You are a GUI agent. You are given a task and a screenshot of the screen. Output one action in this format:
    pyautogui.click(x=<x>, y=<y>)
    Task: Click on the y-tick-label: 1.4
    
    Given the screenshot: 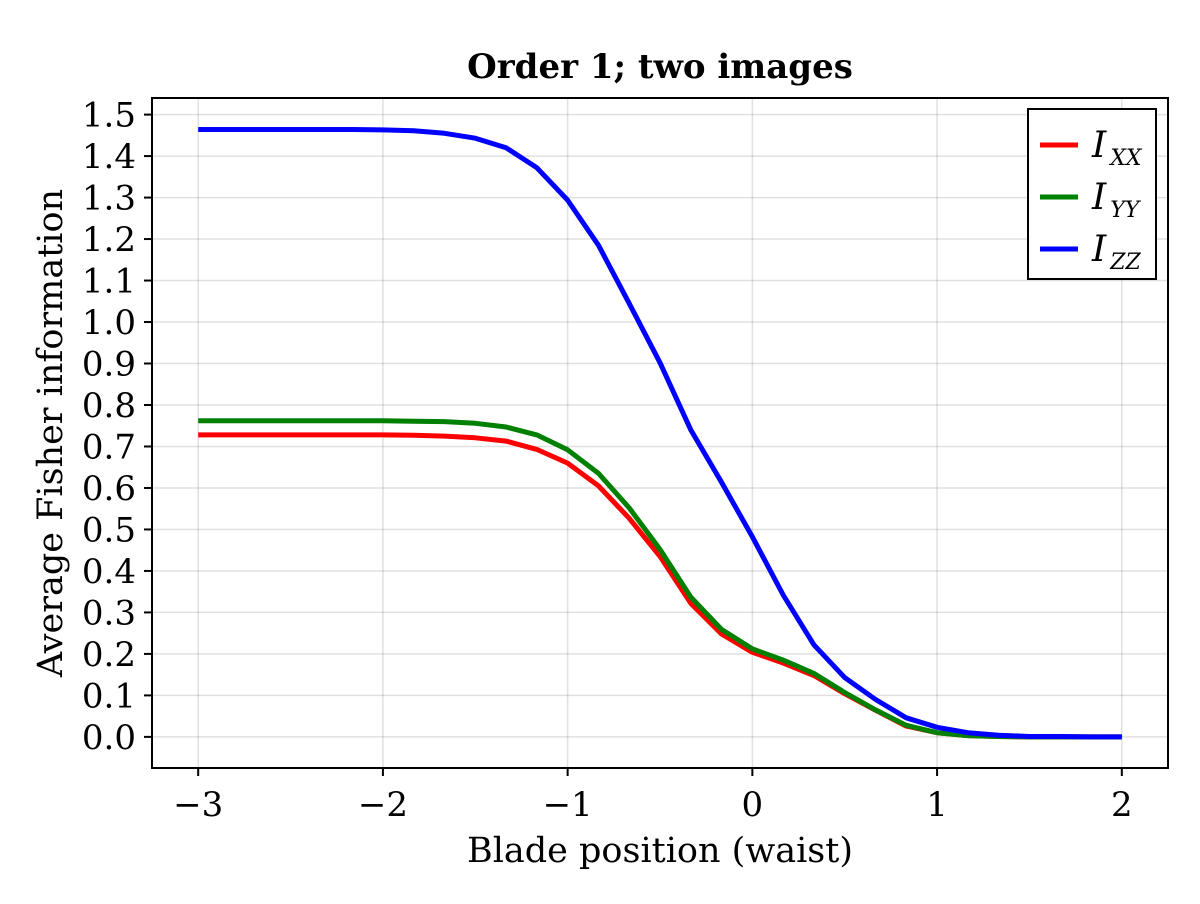 What is the action you would take?
    pyautogui.click(x=109, y=157)
    